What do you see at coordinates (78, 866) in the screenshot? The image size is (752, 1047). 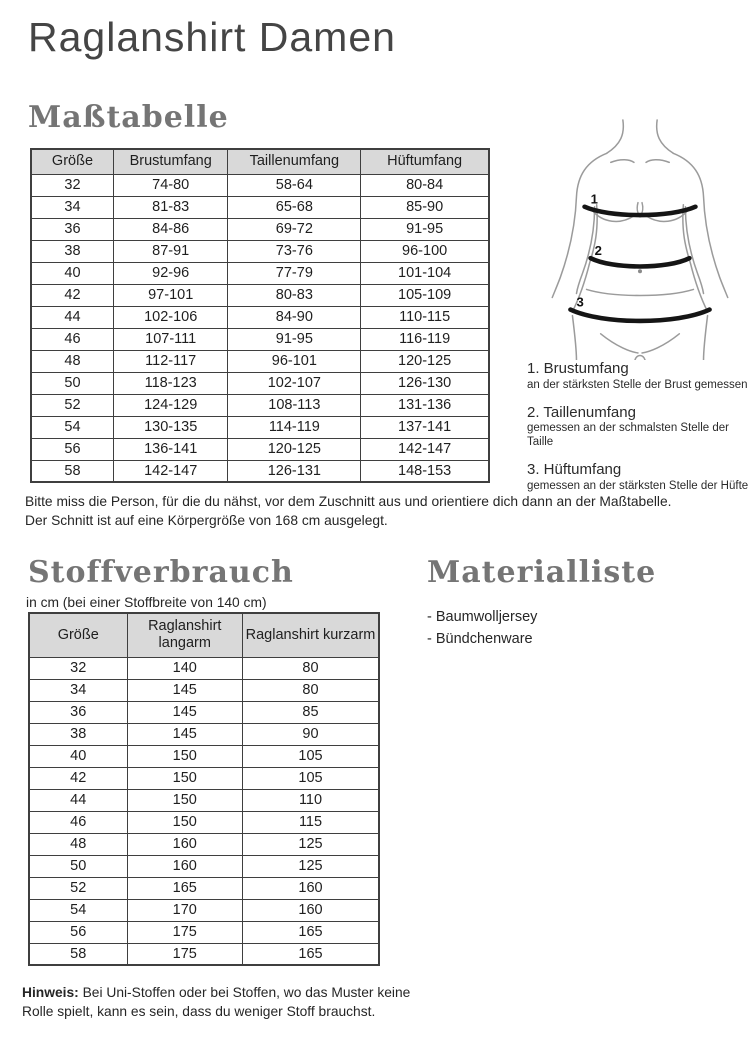 I see `table-cell: 50` at bounding box center [78, 866].